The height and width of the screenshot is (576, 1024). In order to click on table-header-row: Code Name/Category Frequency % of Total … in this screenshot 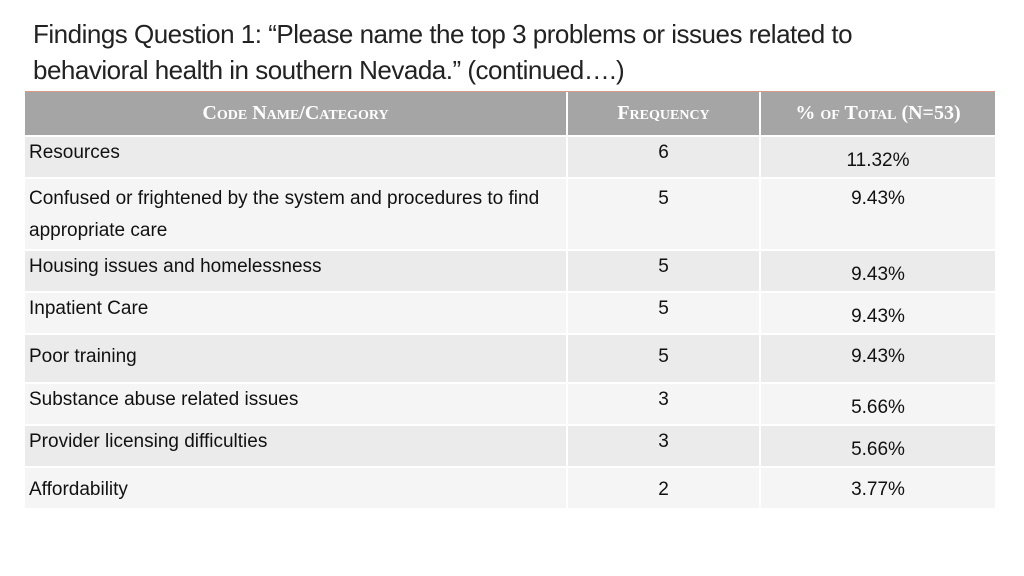, I will do `click(510, 114)`.